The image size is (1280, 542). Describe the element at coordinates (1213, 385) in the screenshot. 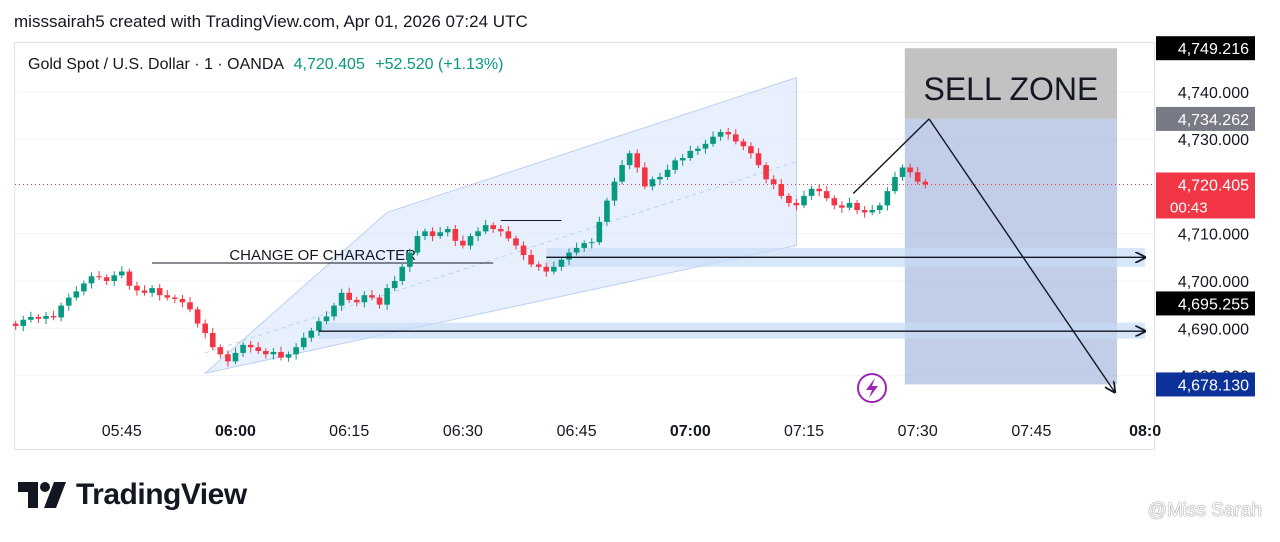

I see `price-label-text: 4,678.130` at that location.